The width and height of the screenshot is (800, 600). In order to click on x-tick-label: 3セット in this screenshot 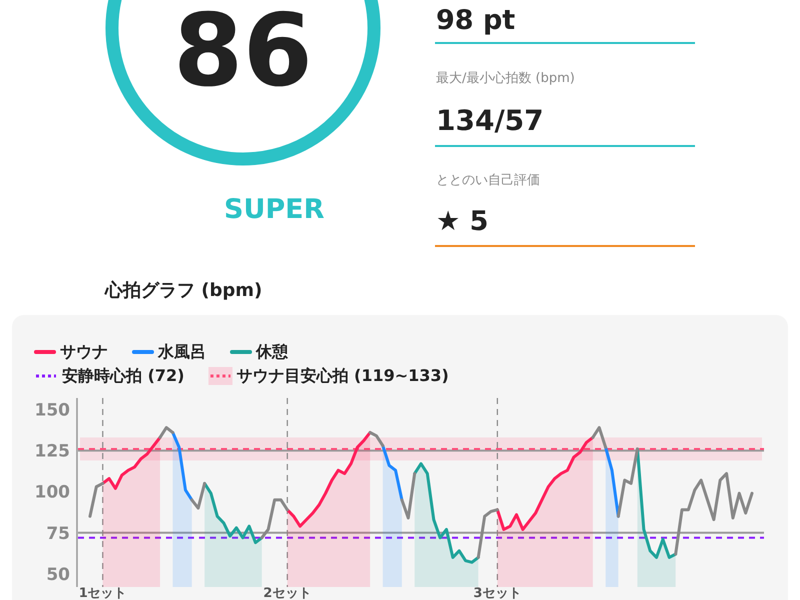, I will do `click(497, 593)`.